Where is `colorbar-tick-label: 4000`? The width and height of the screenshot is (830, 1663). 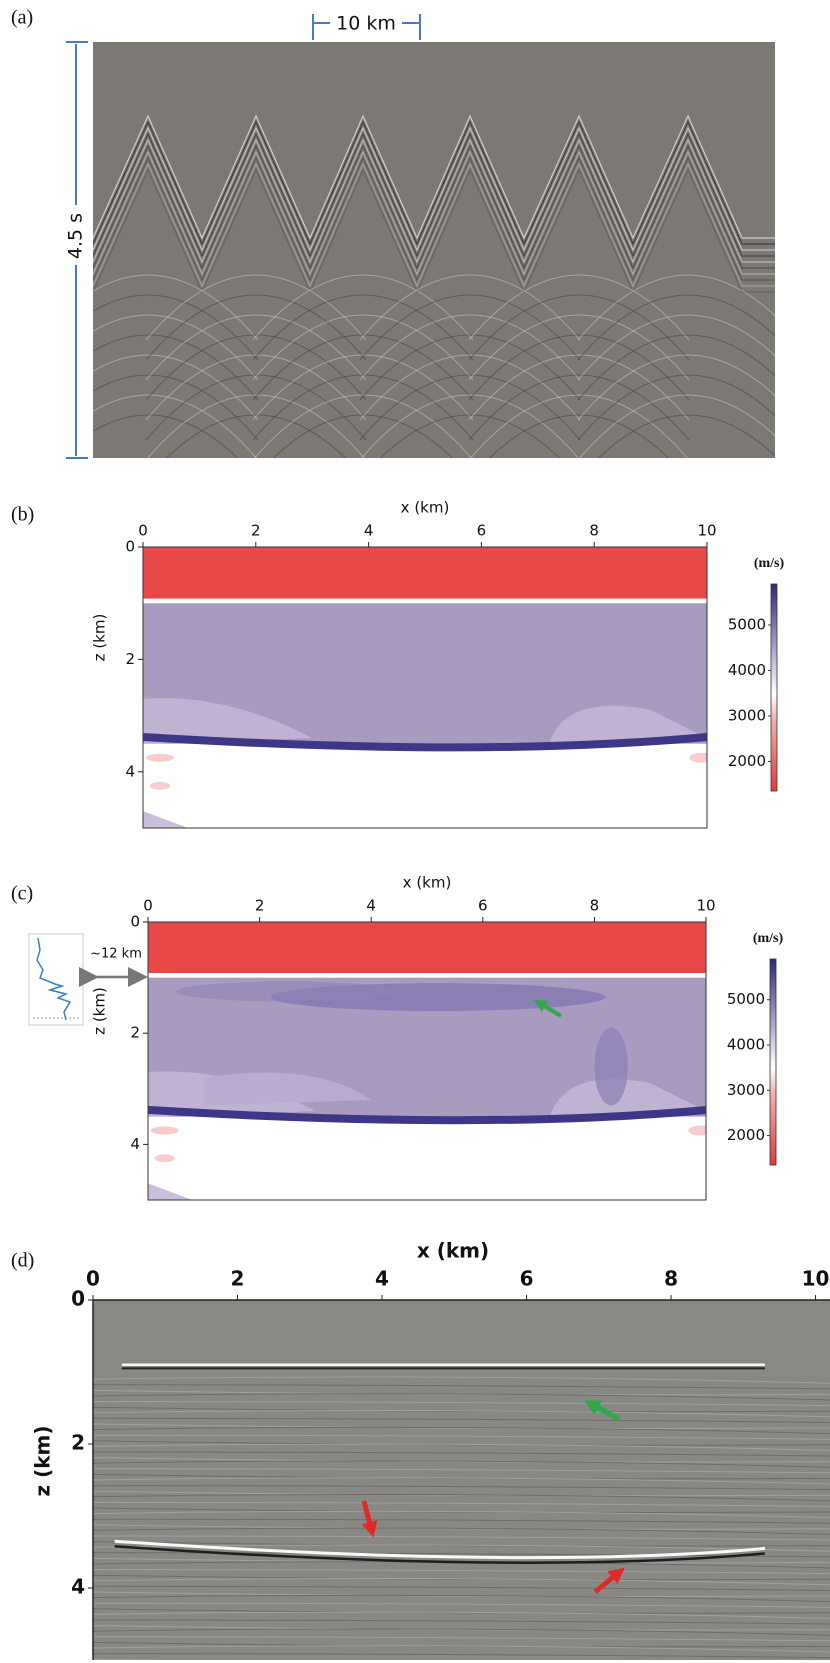 colorbar-tick-label: 4000 is located at coordinates (747, 670).